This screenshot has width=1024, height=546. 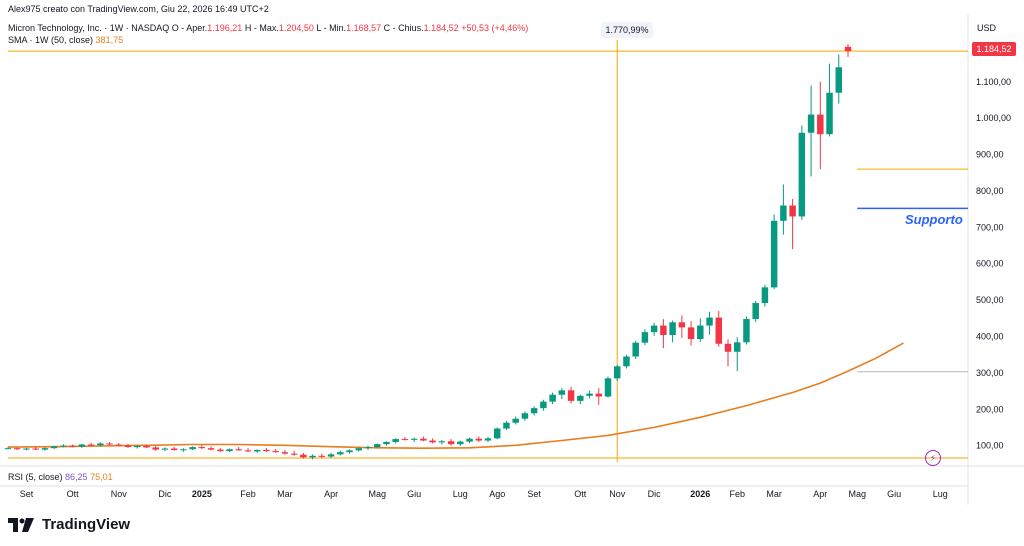 What do you see at coordinates (51, 40) in the screenshot?
I see `sma-label: SMA · 1W (50, close)` at bounding box center [51, 40].